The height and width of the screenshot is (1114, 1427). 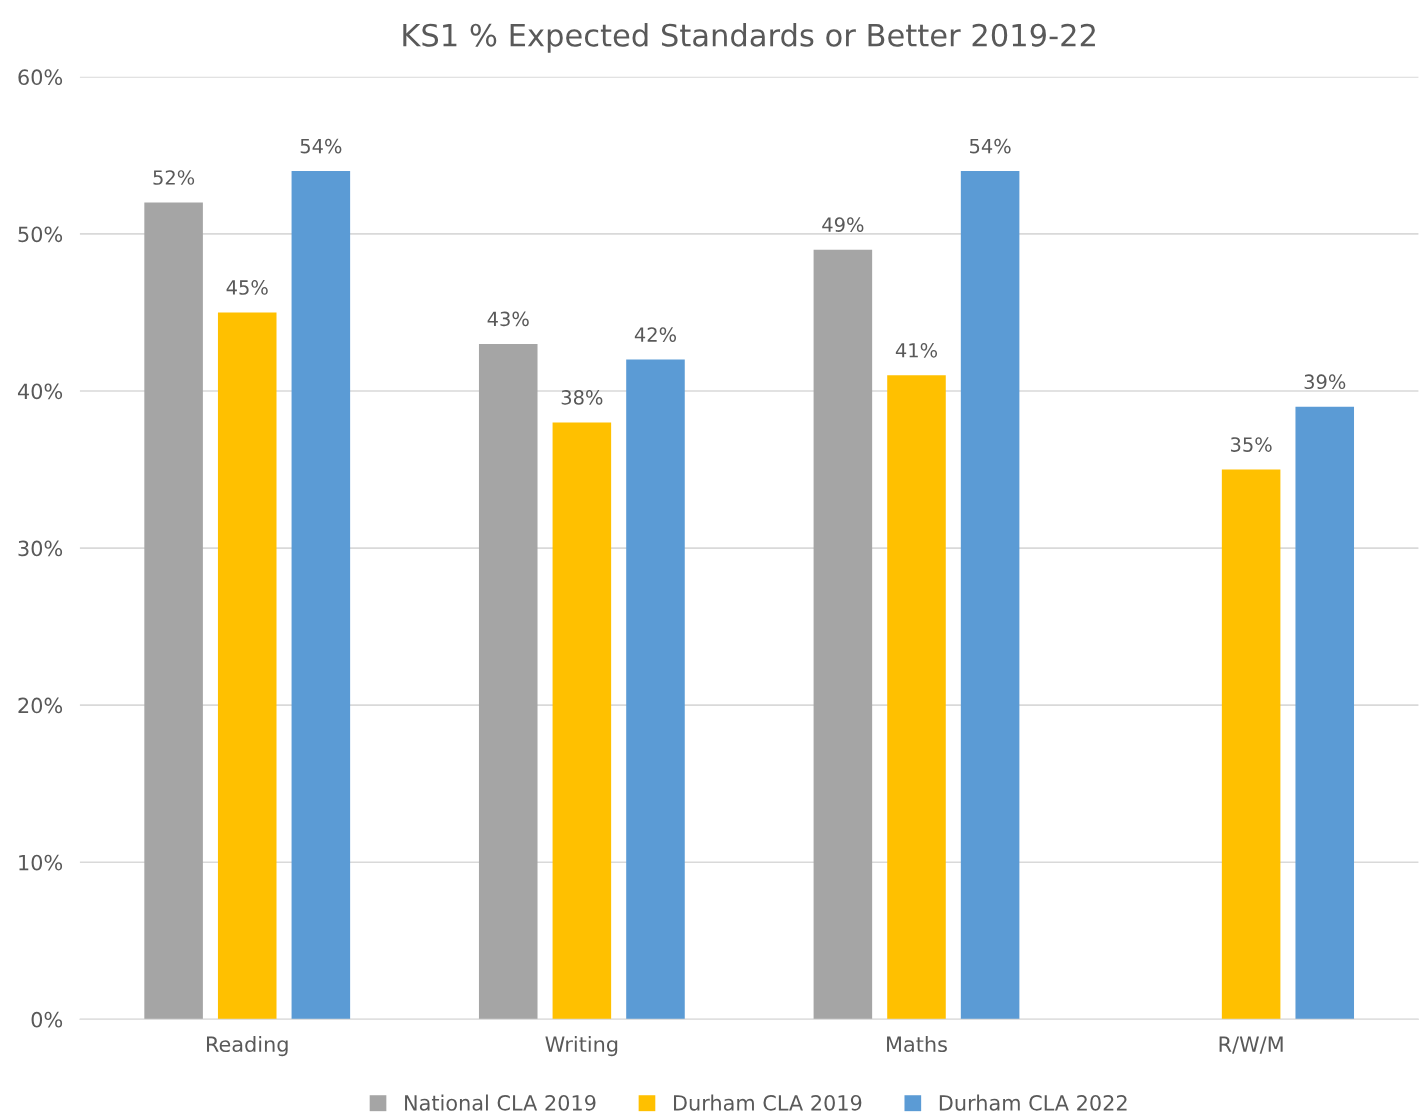 What do you see at coordinates (1251, 444) in the screenshot?
I see `data-label: 35%` at bounding box center [1251, 444].